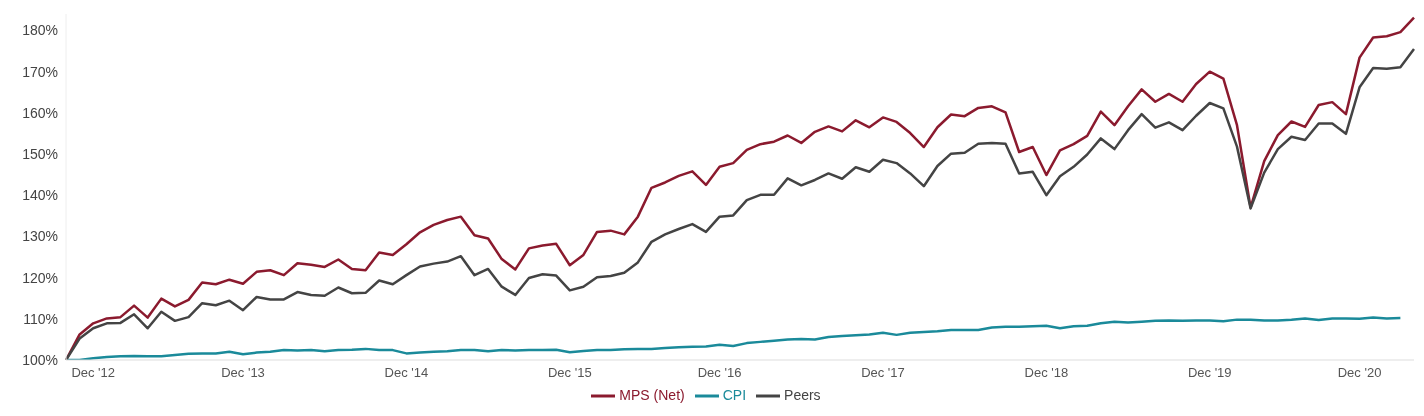 The height and width of the screenshot is (416, 1424). What do you see at coordinates (40, 71) in the screenshot?
I see `y-tick-label: 170%` at bounding box center [40, 71].